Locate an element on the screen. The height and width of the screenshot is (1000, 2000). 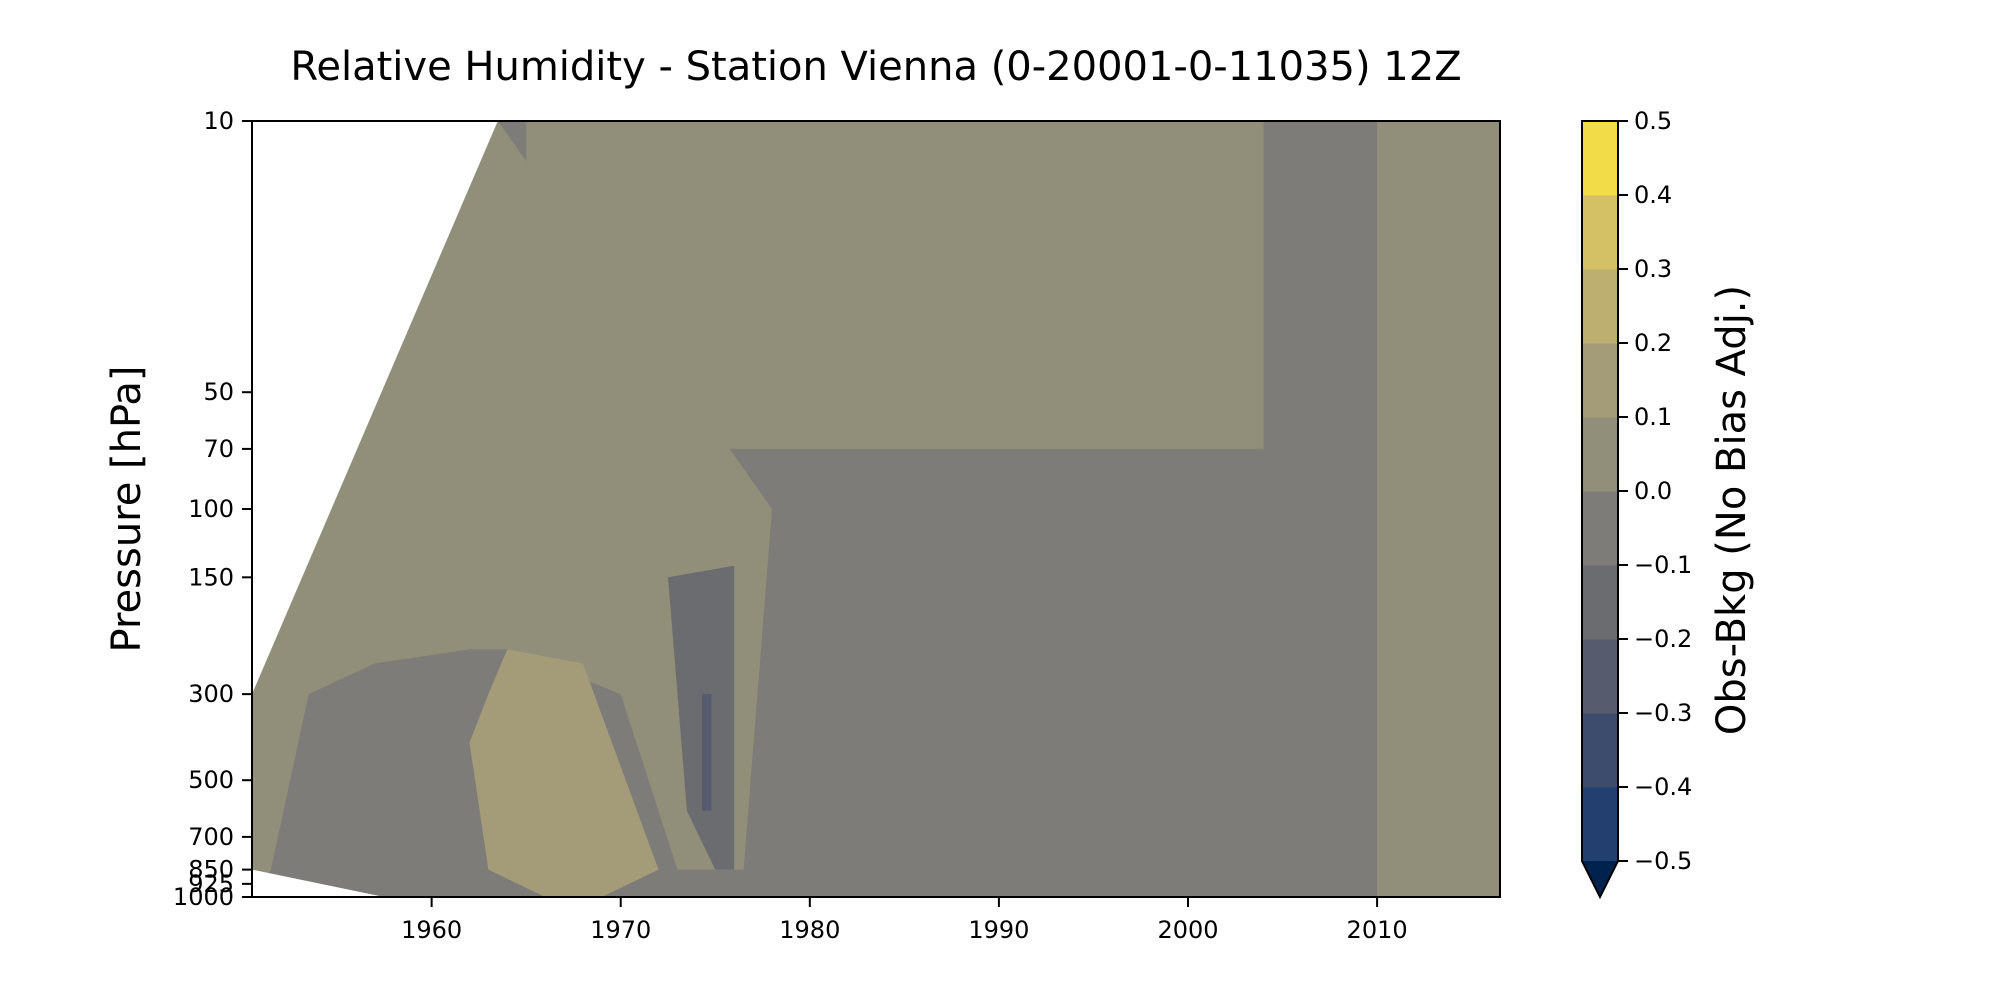
y-tick-label: 925 is located at coordinates (211, 884).